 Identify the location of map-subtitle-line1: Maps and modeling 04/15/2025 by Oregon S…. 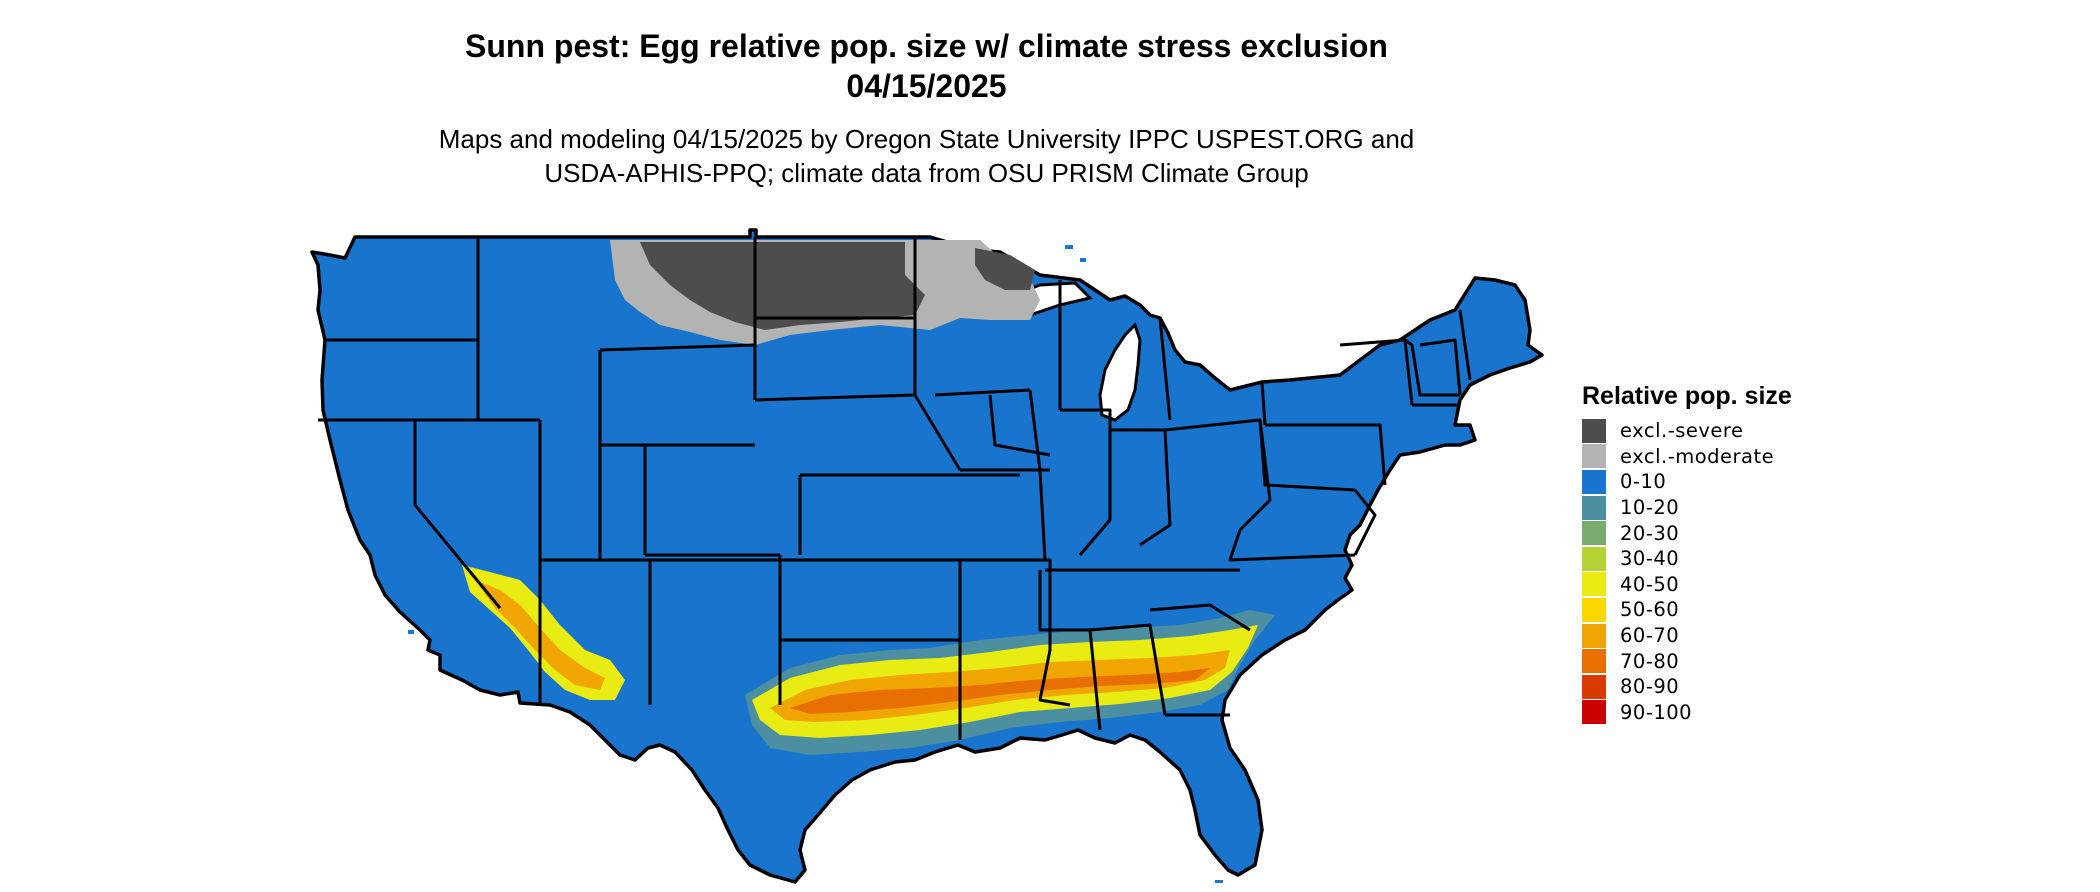
(926, 139).